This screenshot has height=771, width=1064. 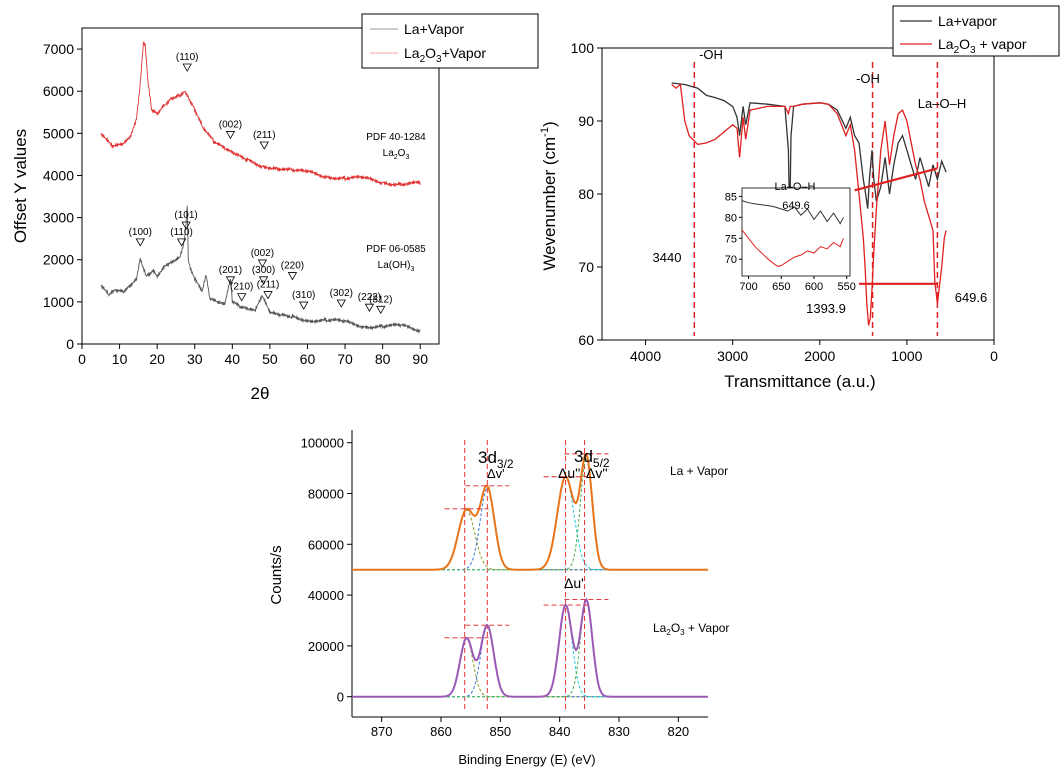 What do you see at coordinates (58, 218) in the screenshot?
I see `xrd-y-tick-label: 3000` at bounding box center [58, 218].